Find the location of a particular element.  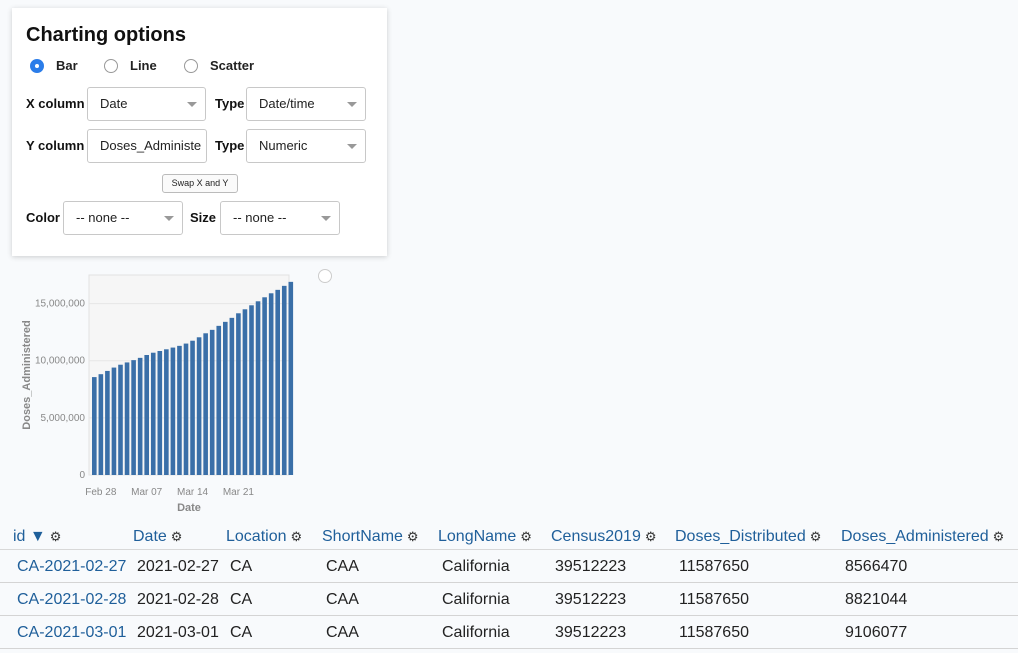

column-header: ShortName ⚙ is located at coordinates (370, 537).